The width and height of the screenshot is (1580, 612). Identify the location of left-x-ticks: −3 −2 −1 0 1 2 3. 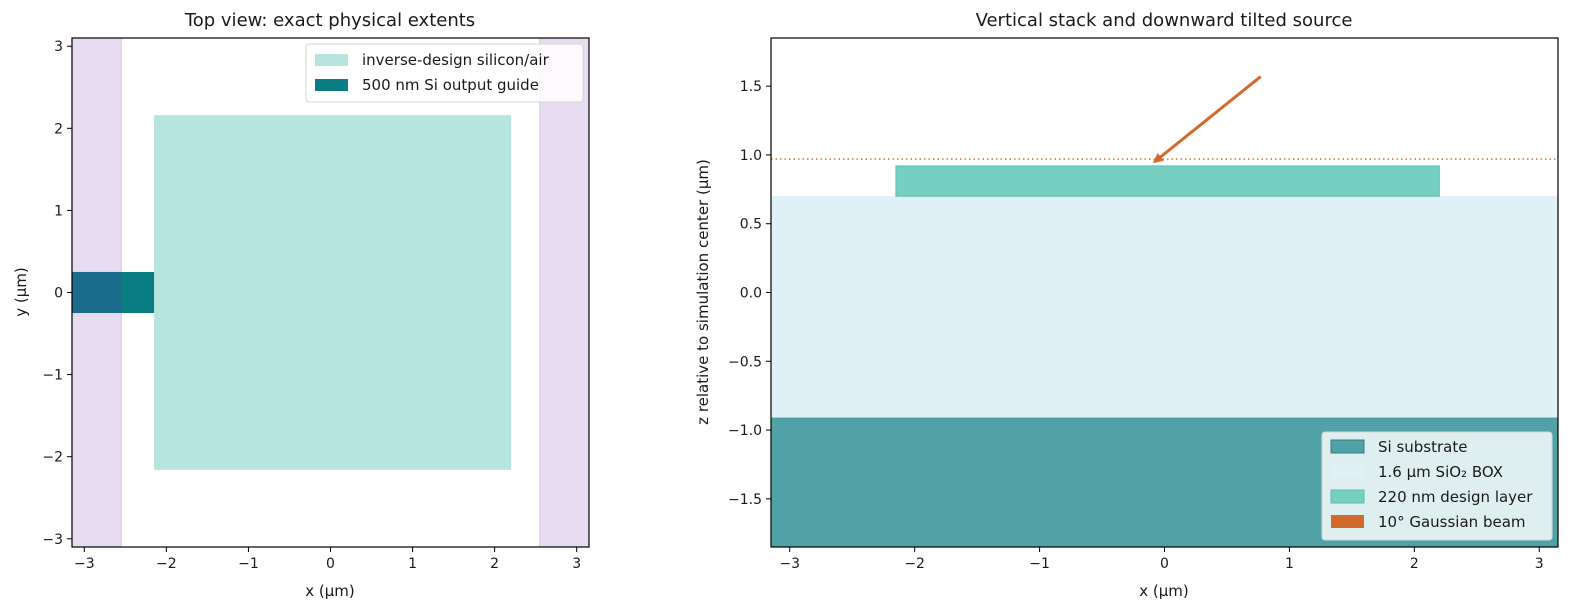
(327, 559).